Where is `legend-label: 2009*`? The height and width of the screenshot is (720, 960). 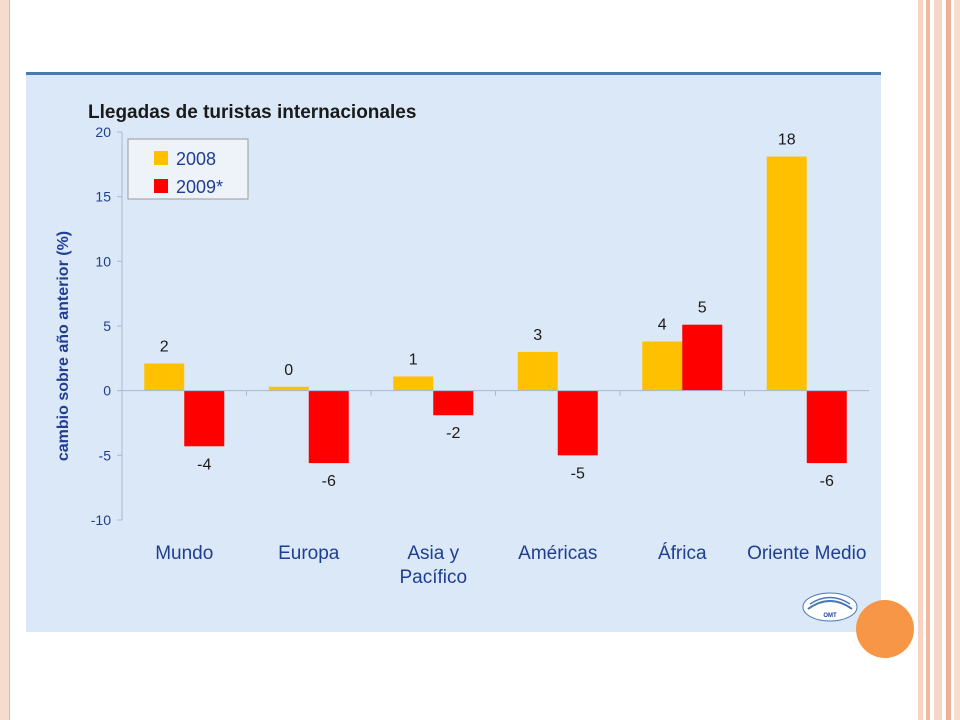
legend-label: 2009* is located at coordinates (199, 187).